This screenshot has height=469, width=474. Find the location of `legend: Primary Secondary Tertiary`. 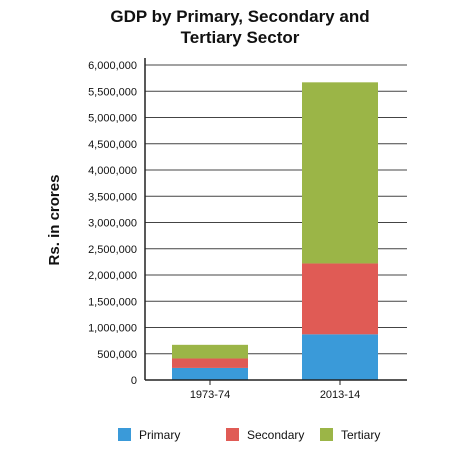

legend: Primary Secondary Tertiary is located at coordinates (249, 435).